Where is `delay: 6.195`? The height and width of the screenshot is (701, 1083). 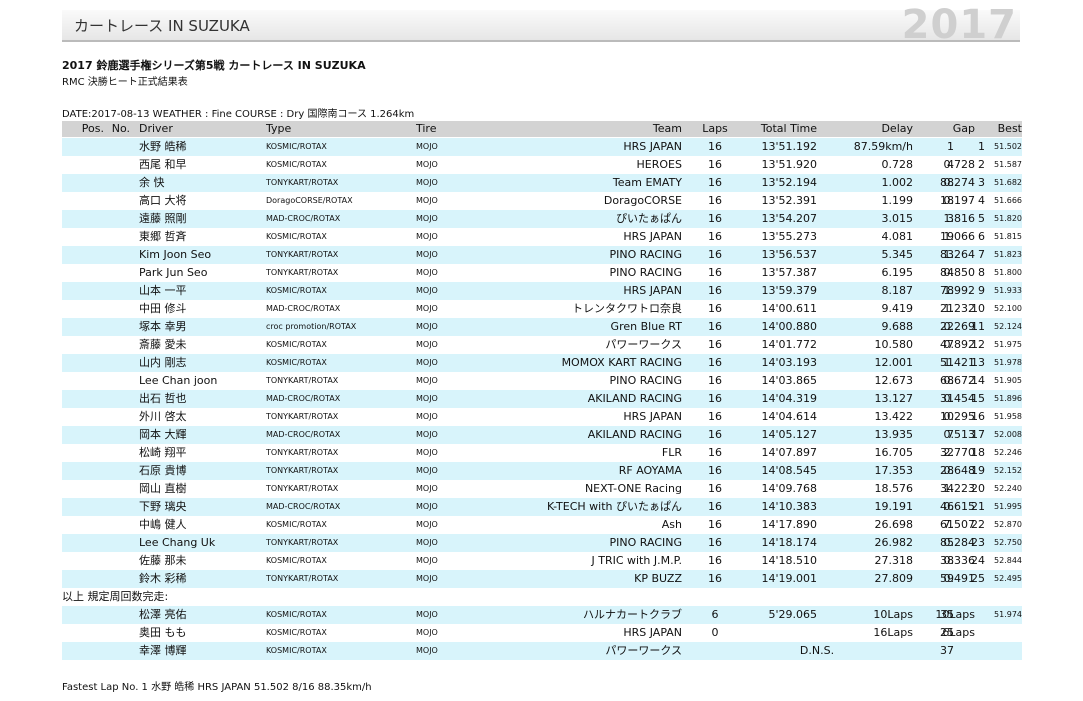
delay: 6.195 is located at coordinates (897, 272).